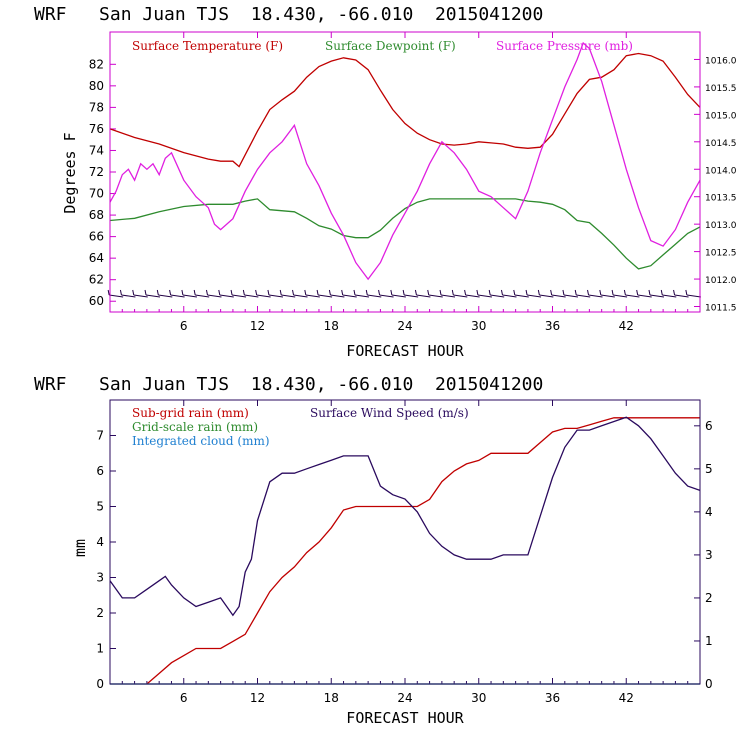 This screenshot has width=740, height=740. I want to click on y-tick-label: 5, so click(100, 507).